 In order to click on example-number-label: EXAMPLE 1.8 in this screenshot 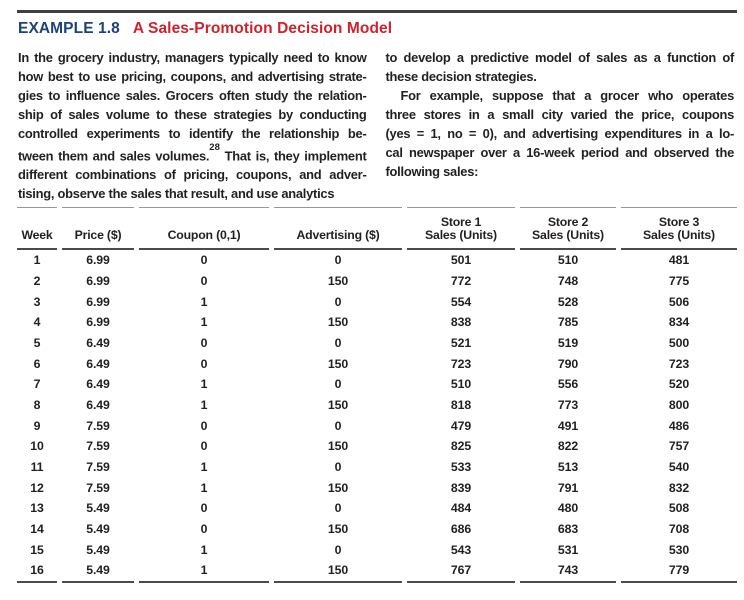, I will do `click(69, 28)`.